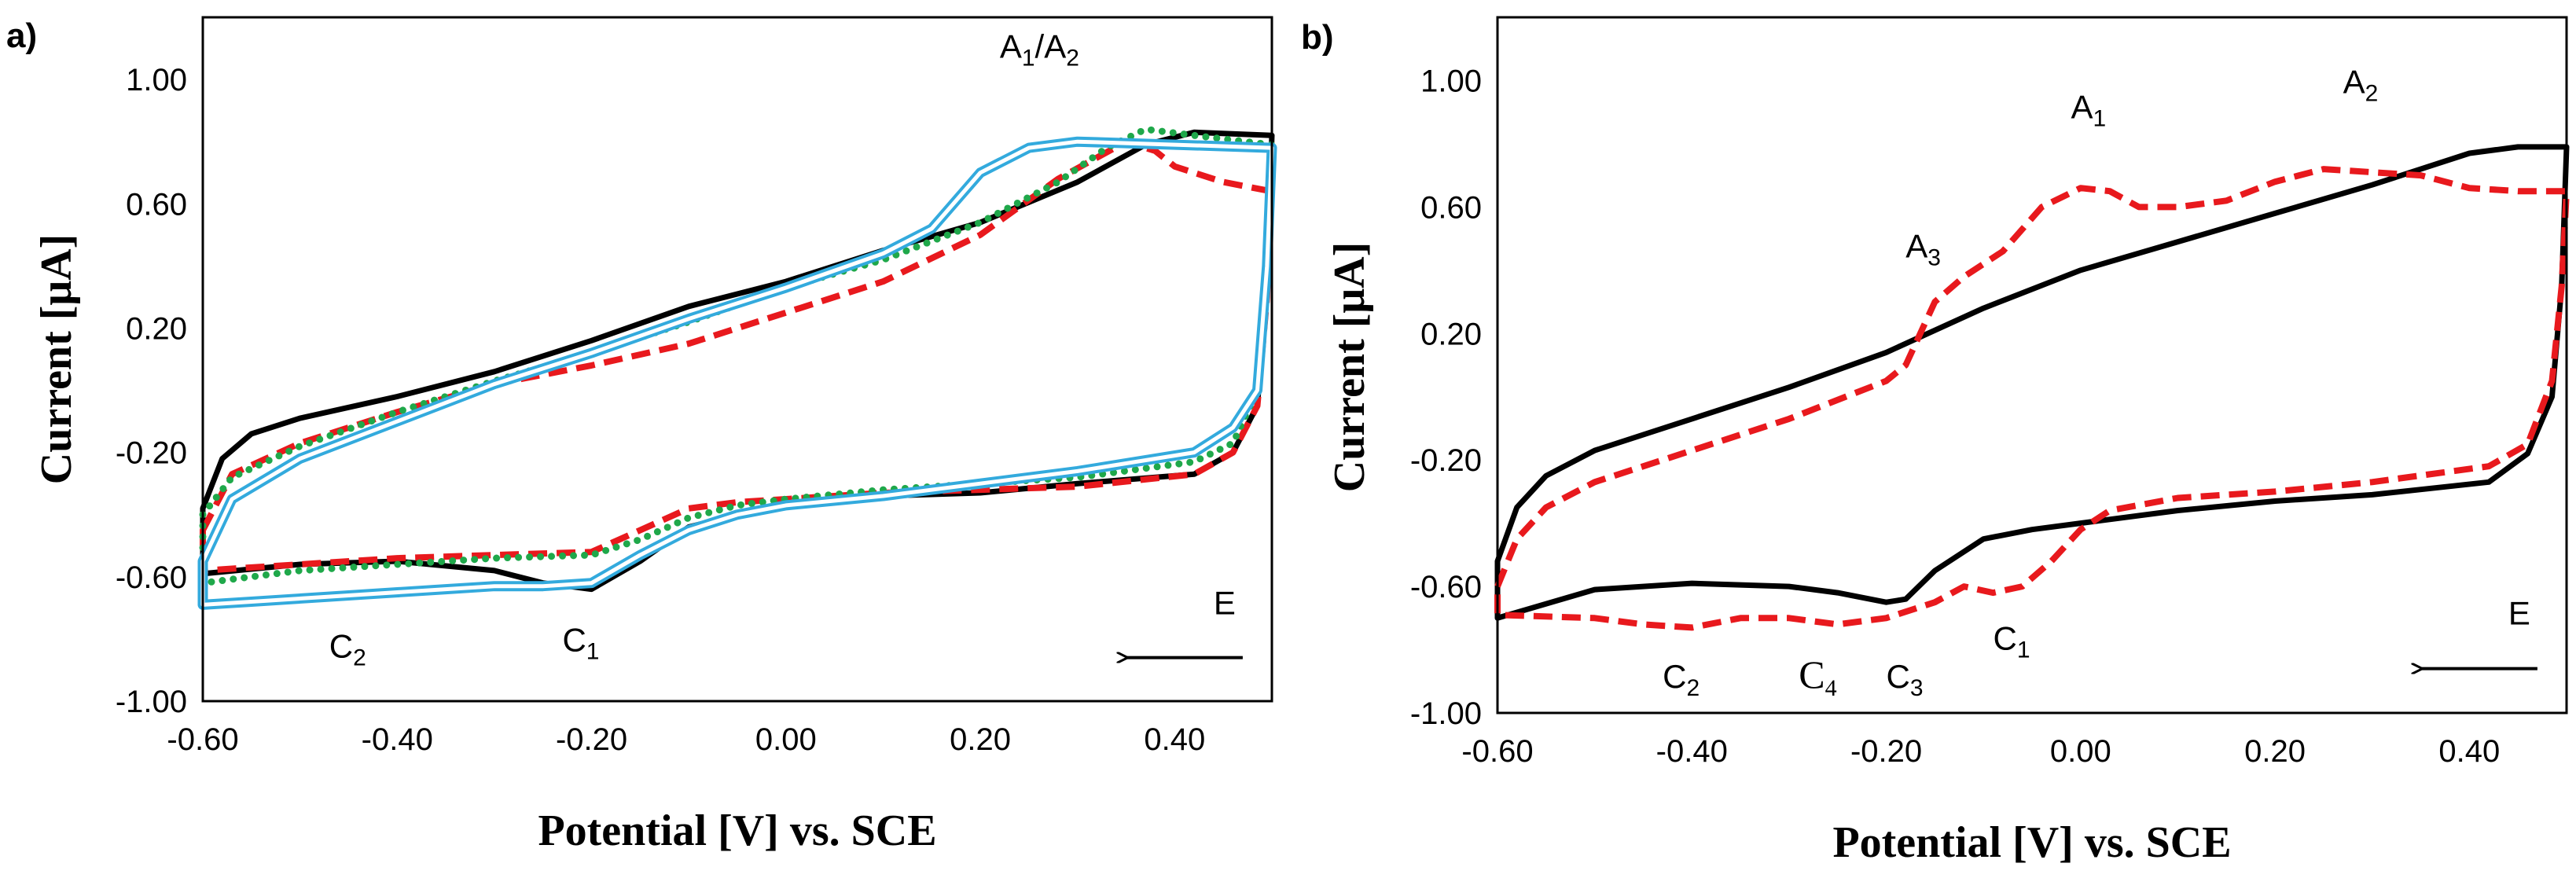  What do you see at coordinates (1817, 676) in the screenshot?
I see `peak-label-b: C4` at bounding box center [1817, 676].